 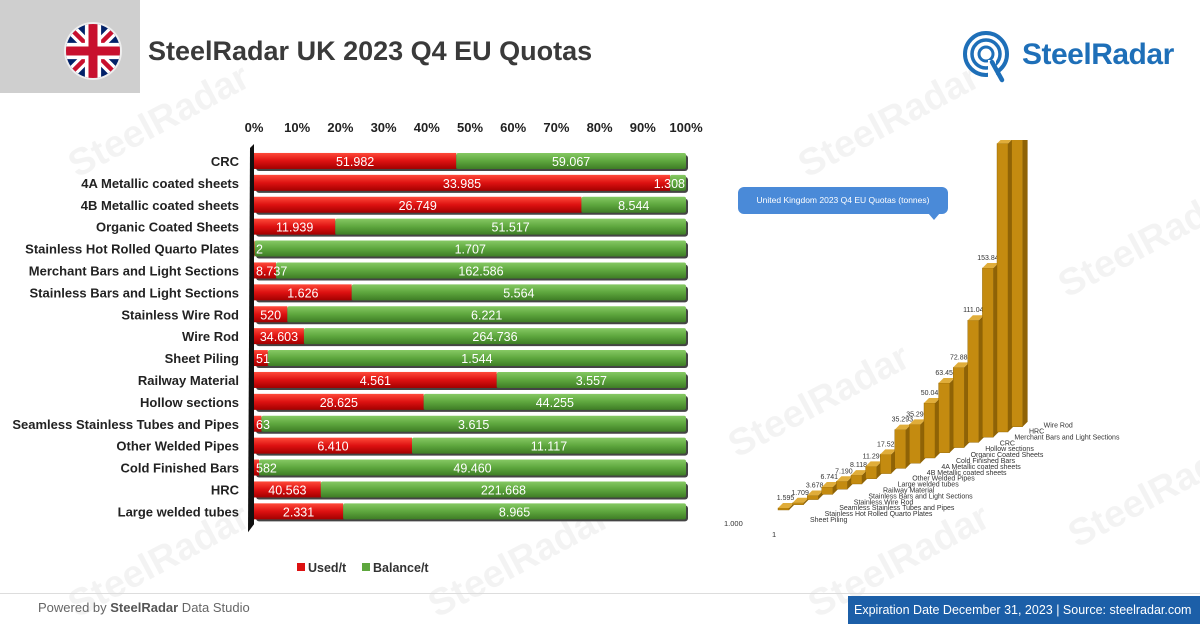 What do you see at coordinates (189, 402) in the screenshot?
I see `category-label: Hollow sections` at bounding box center [189, 402].